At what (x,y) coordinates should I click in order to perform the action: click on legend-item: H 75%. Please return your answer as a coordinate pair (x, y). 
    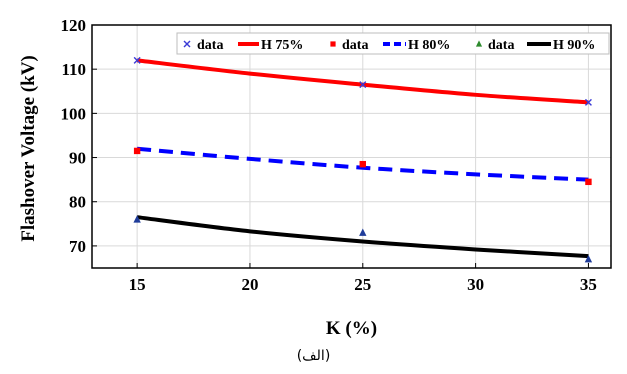
    Looking at the image, I should click on (270, 45).